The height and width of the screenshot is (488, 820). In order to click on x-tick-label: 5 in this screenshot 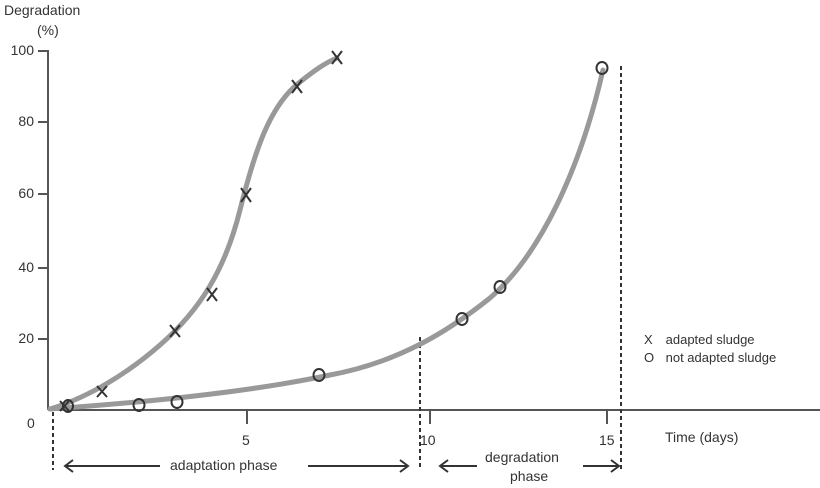, I will do `click(246, 440)`.